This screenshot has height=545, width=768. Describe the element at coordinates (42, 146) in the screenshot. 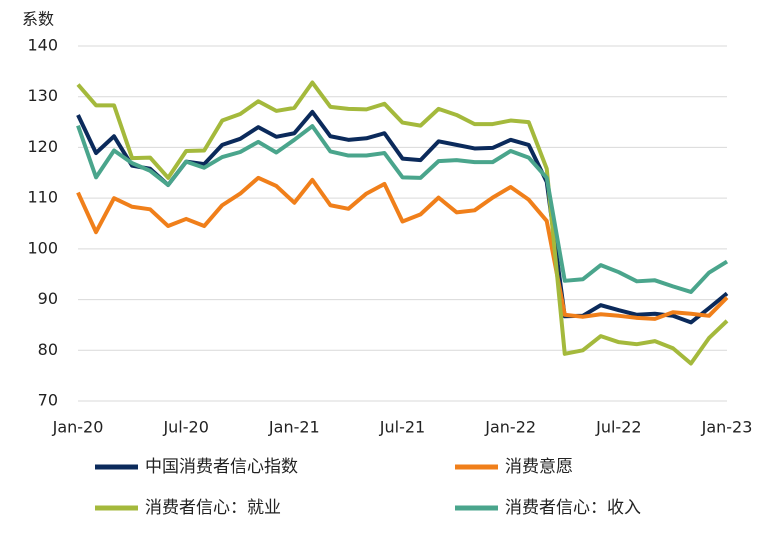

I see `y-tick-label: 120` at that location.